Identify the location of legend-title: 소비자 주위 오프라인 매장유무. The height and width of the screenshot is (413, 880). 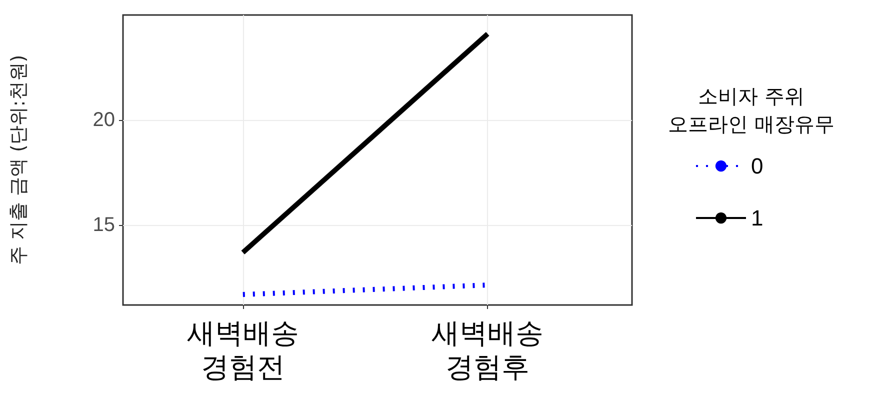
(751, 110).